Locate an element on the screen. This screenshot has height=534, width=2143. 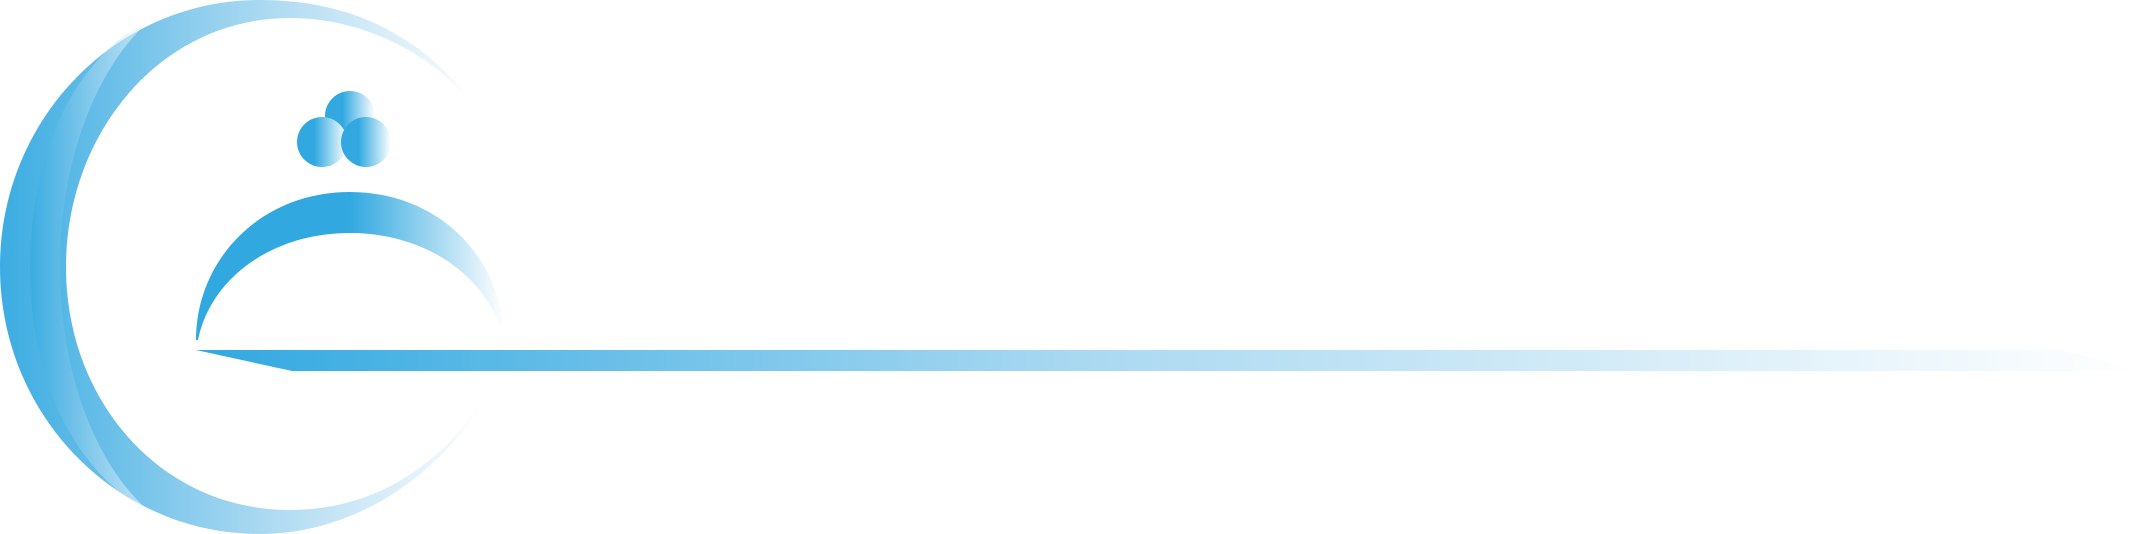
logo-ring-inner is located at coordinates (90, 266).